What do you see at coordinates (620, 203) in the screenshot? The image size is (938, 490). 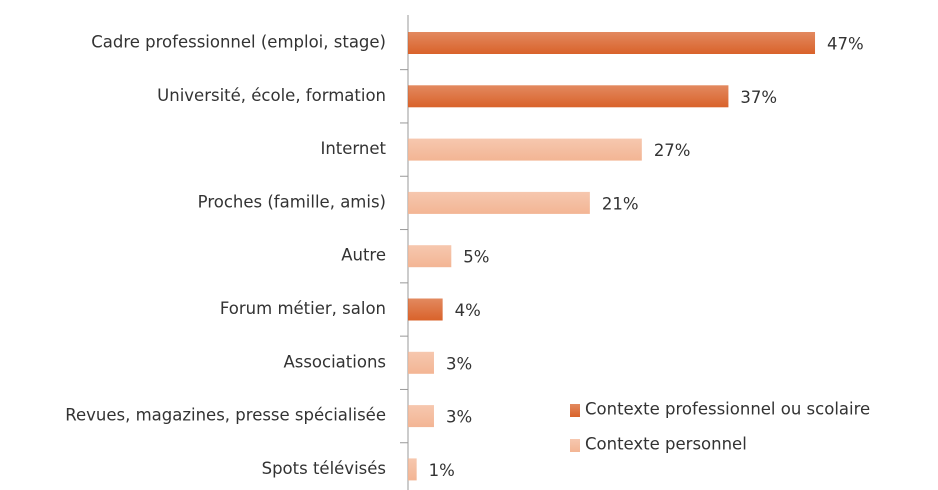 I see `value-label: 21%` at bounding box center [620, 203].